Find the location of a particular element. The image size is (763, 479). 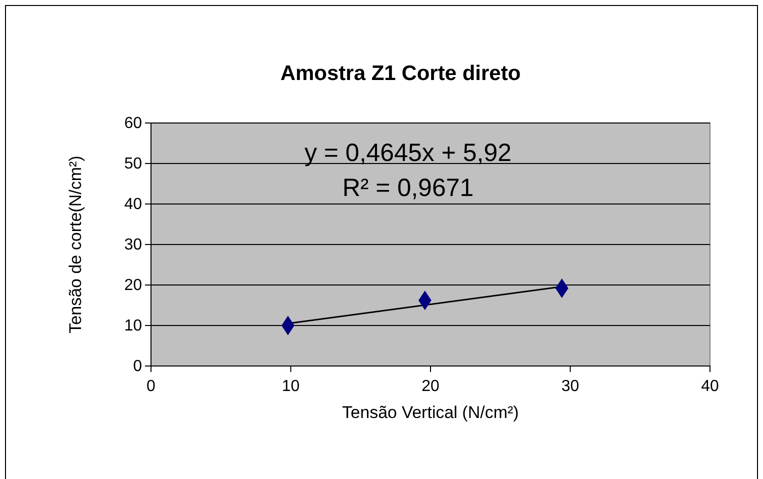

y-tick-label: 60 is located at coordinates (133, 123).